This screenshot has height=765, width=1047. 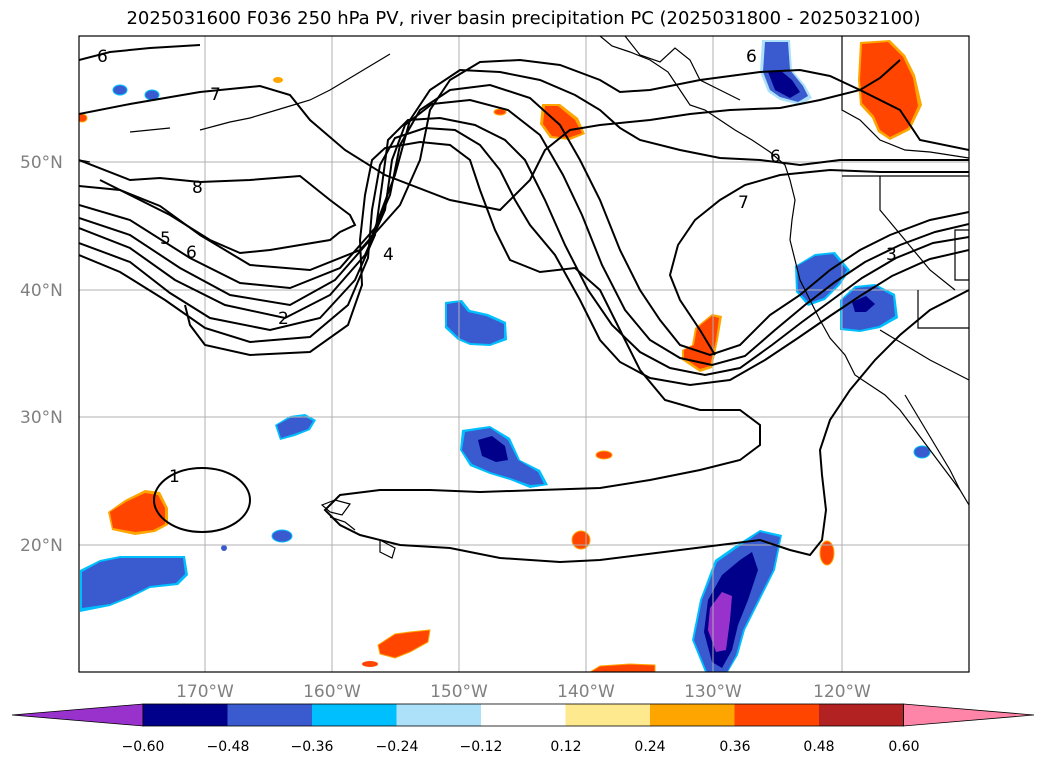 I want to click on contour-label: 2, so click(x=283, y=319).